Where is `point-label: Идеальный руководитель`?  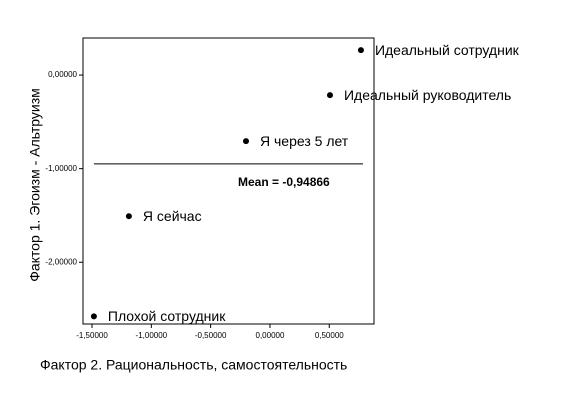 point-label: Идеальный руководитель is located at coordinates (427, 95).